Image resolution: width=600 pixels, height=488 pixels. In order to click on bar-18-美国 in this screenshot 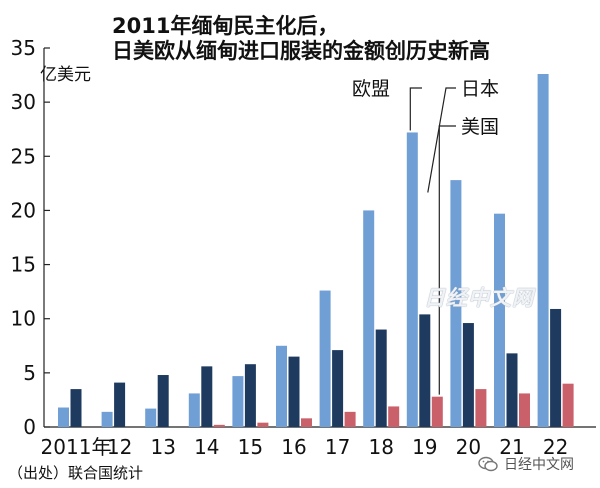, I will do `click(394, 416)`.